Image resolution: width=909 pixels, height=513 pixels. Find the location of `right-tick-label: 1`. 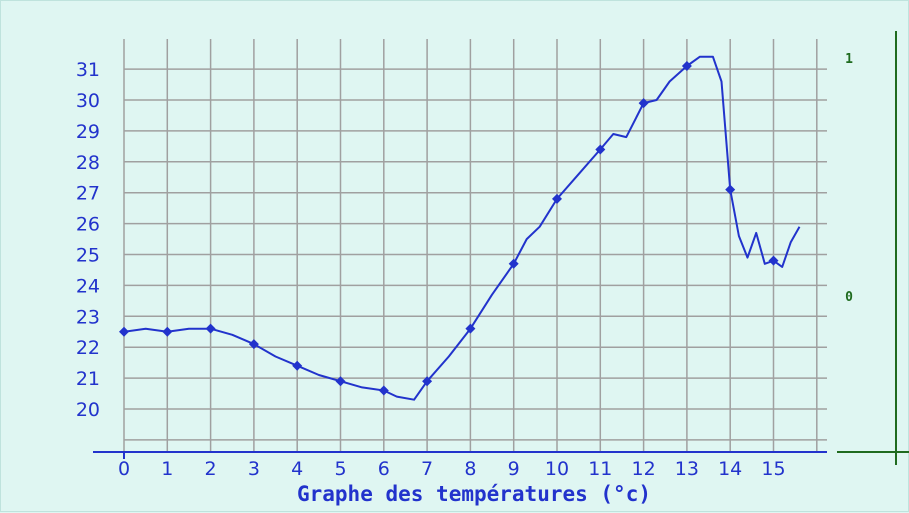

right-tick-label: 1 is located at coordinates (849, 59).